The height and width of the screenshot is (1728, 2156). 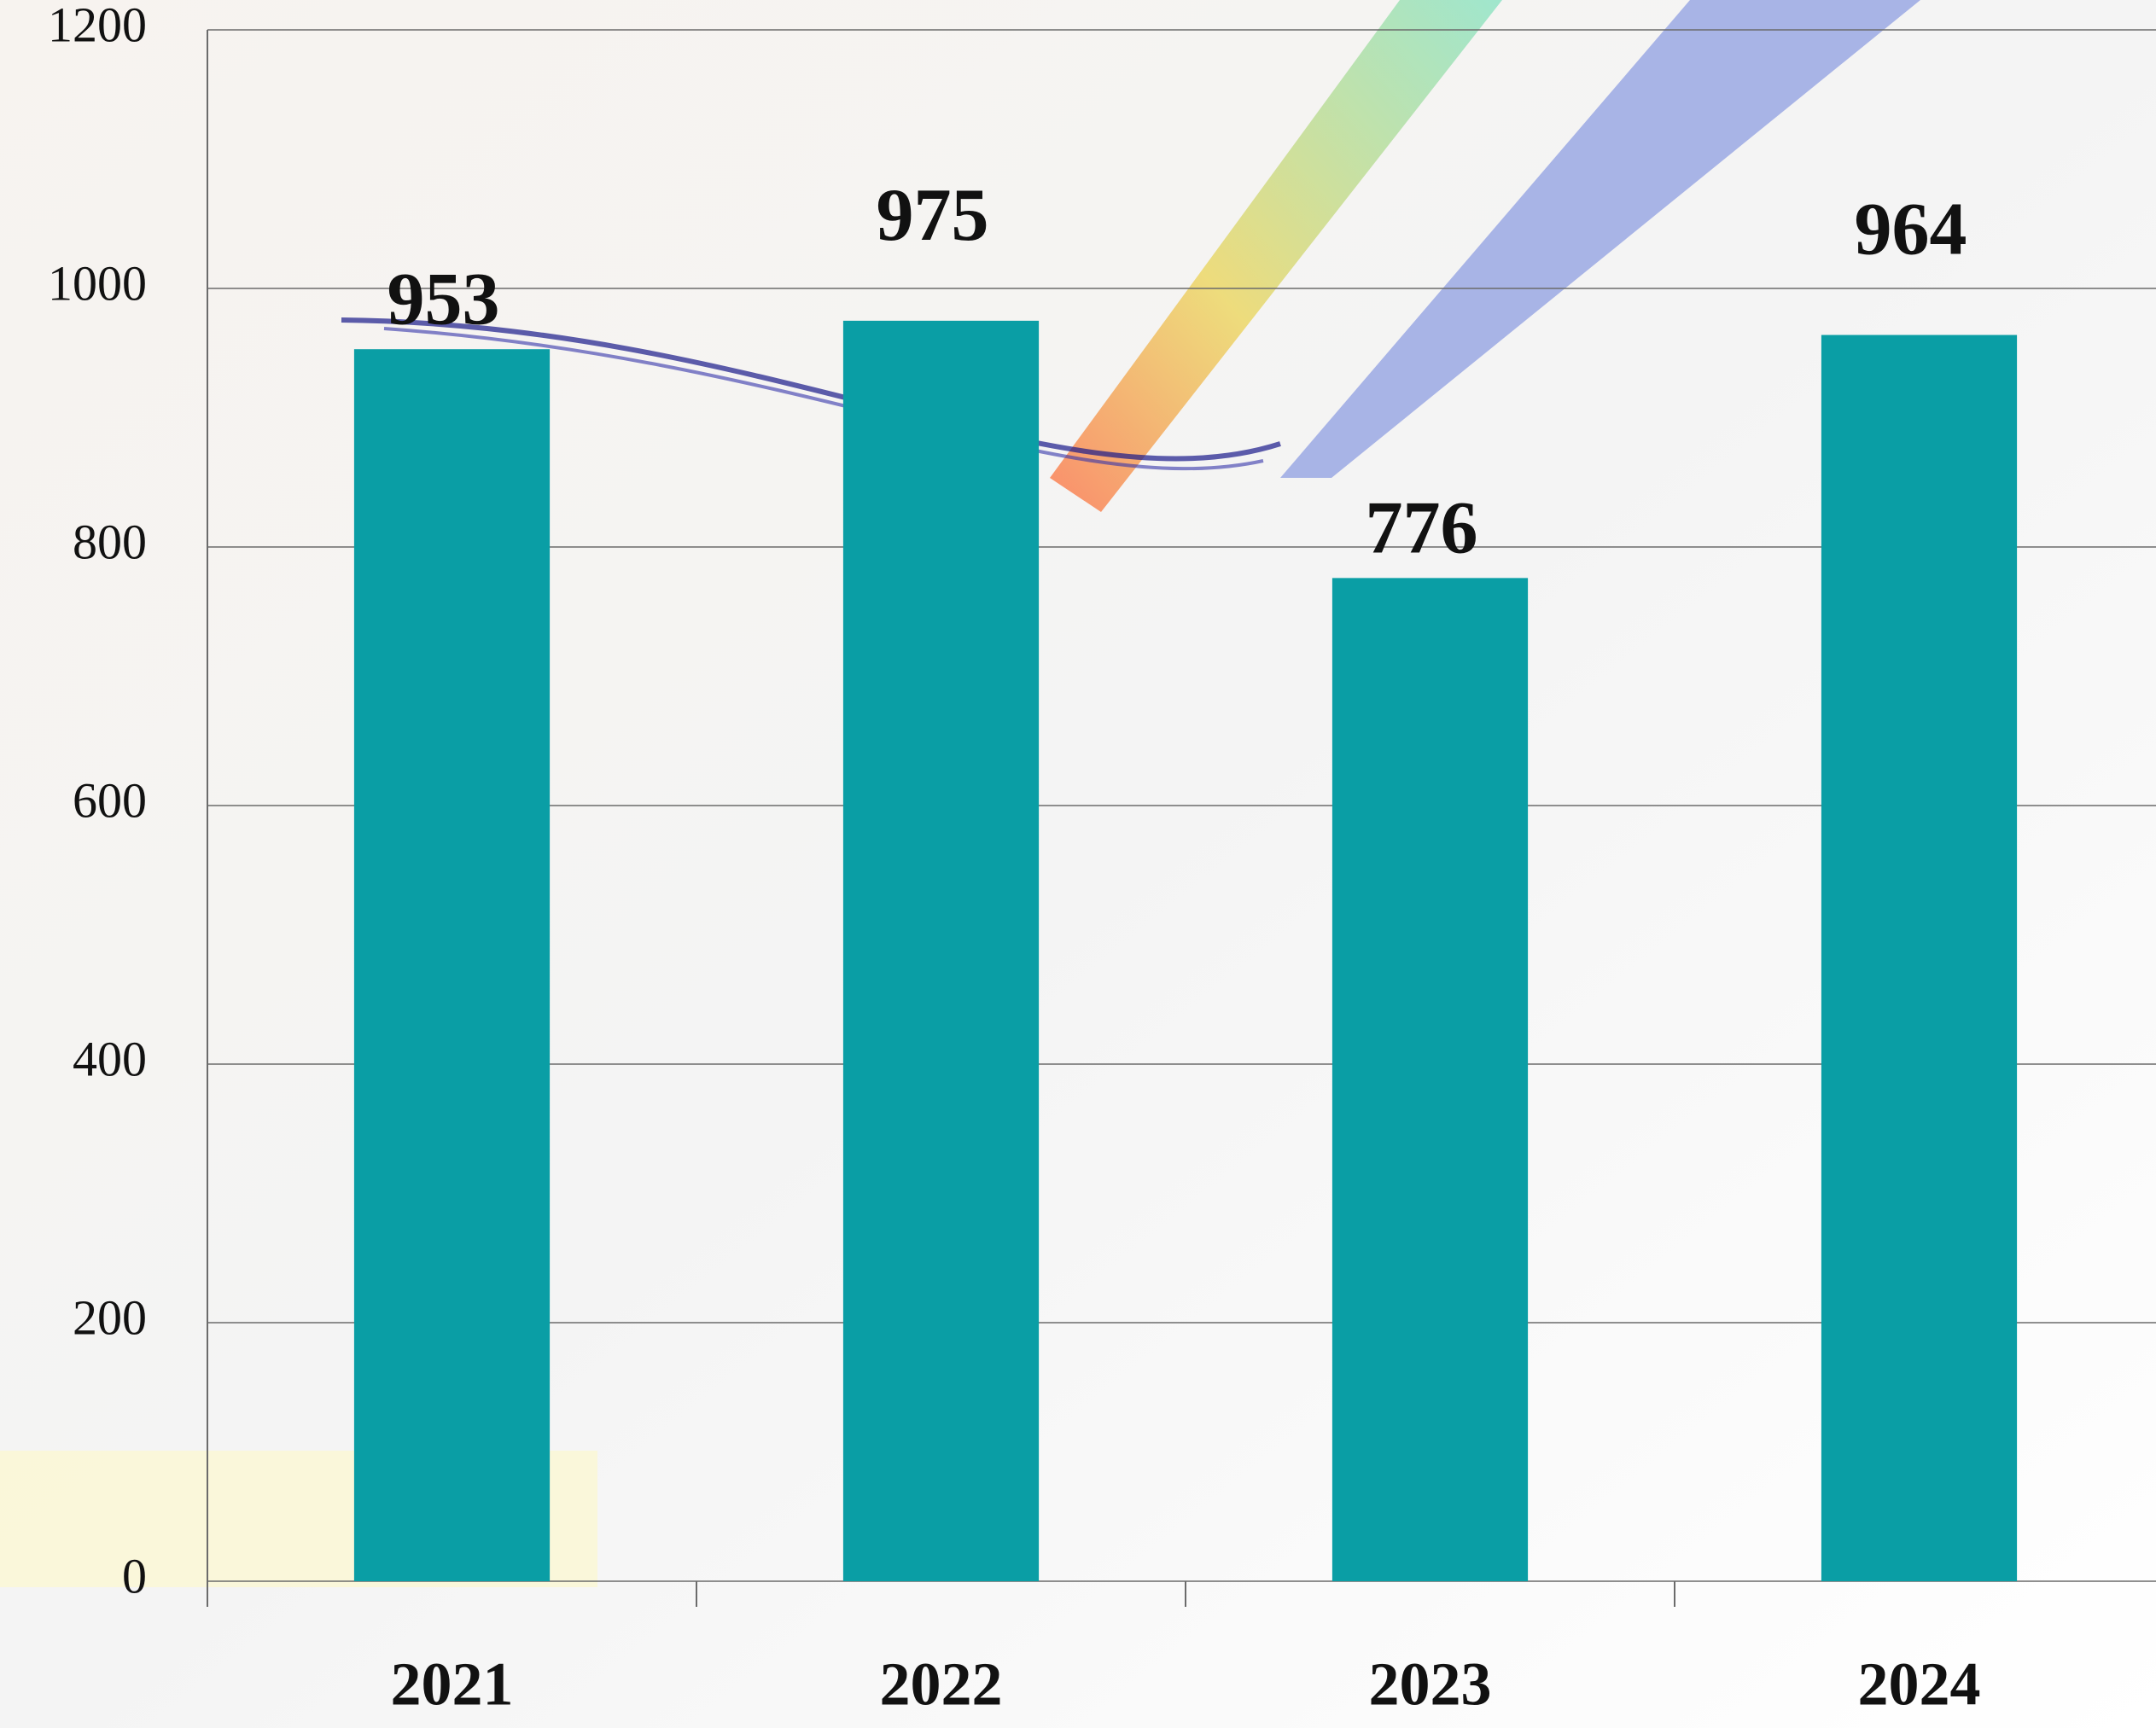 What do you see at coordinates (1911, 230) in the screenshot?
I see `value-label: 964` at bounding box center [1911, 230].